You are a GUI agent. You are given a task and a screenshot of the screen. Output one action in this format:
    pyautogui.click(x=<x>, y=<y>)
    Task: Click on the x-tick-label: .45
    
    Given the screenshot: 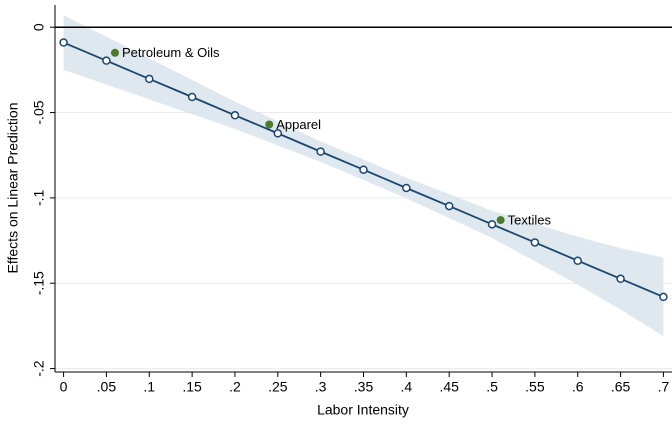 What is the action you would take?
    pyautogui.click(x=449, y=387)
    